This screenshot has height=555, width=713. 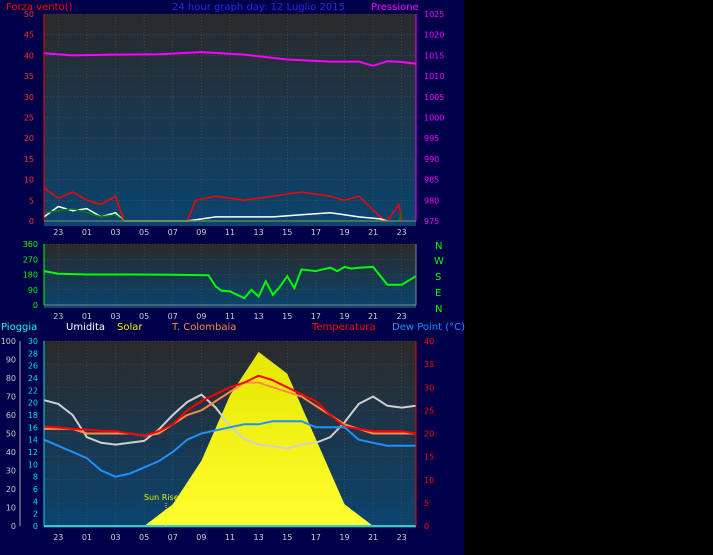 I want to click on direction-axes: 23 01 03 05 07 09 11 13 15 17 19 21 23 0 90 180 270 360, so click(x=220, y=280).